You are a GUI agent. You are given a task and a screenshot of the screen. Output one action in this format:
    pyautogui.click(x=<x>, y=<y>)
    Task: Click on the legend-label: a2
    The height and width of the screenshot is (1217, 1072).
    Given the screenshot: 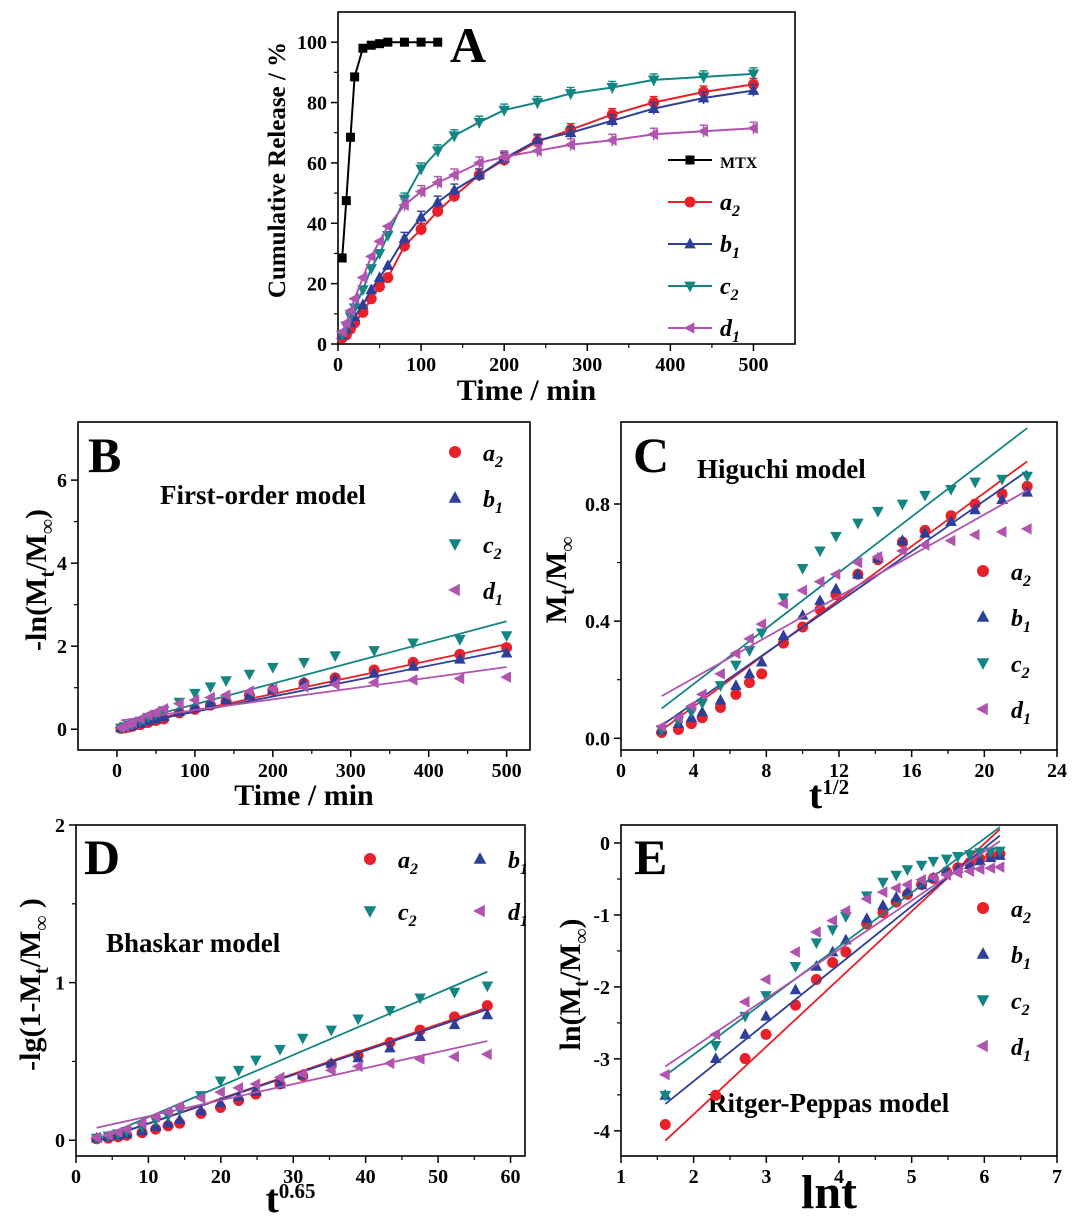 What is the action you would take?
    pyautogui.click(x=730, y=205)
    